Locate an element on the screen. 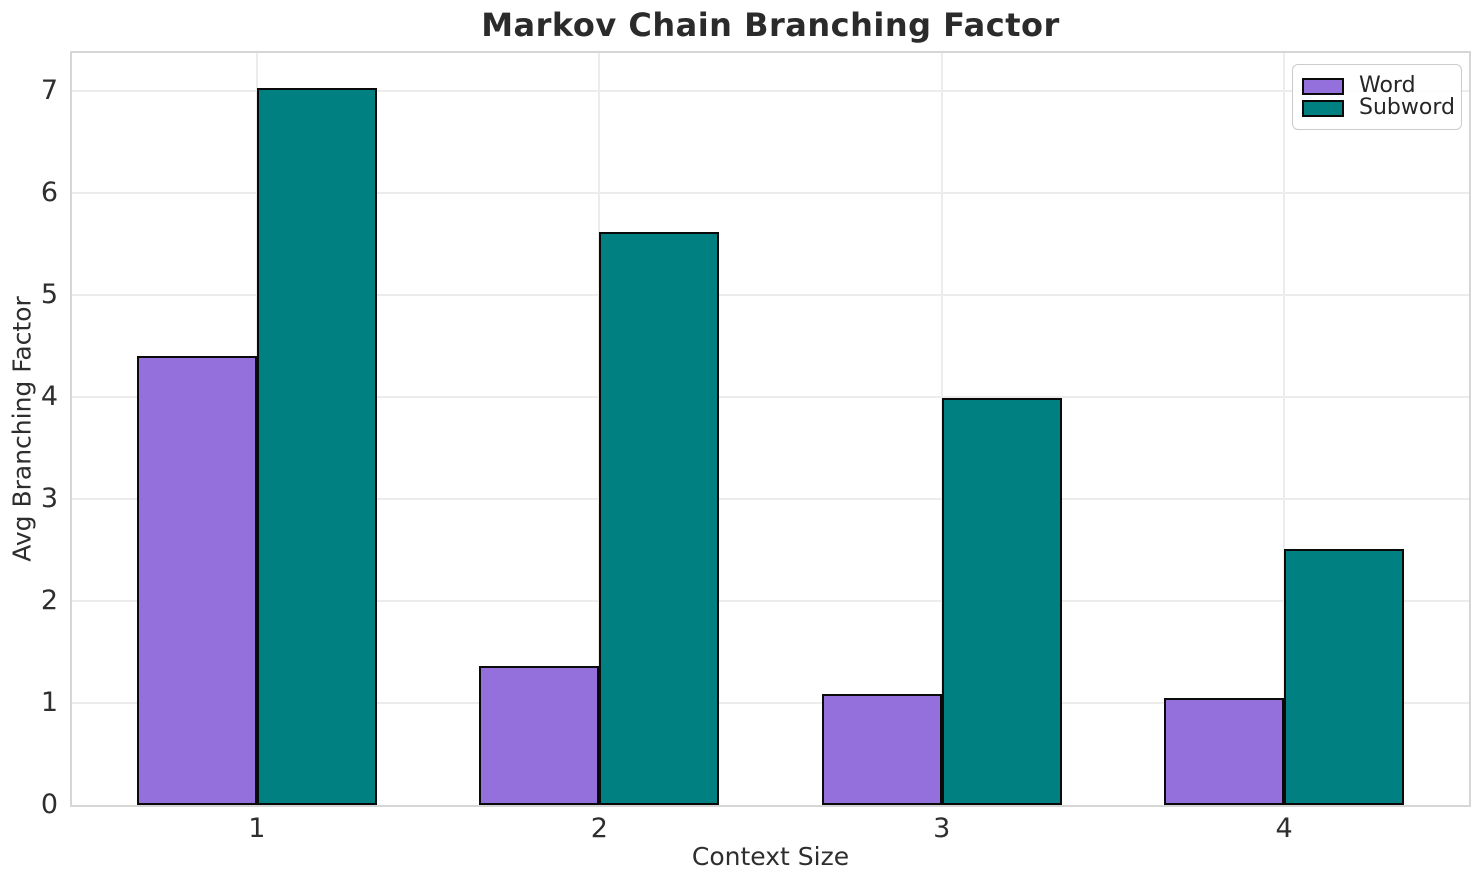 Image resolution: width=1484 pixels, height=885 pixels. x-tick-label-3: 3 is located at coordinates (942, 828).